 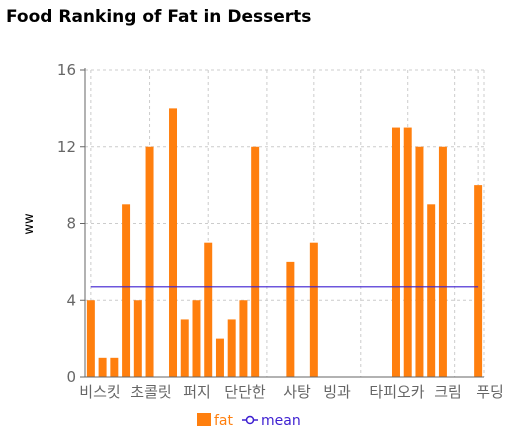 I want to click on legend: fat mean, so click(x=249, y=421).